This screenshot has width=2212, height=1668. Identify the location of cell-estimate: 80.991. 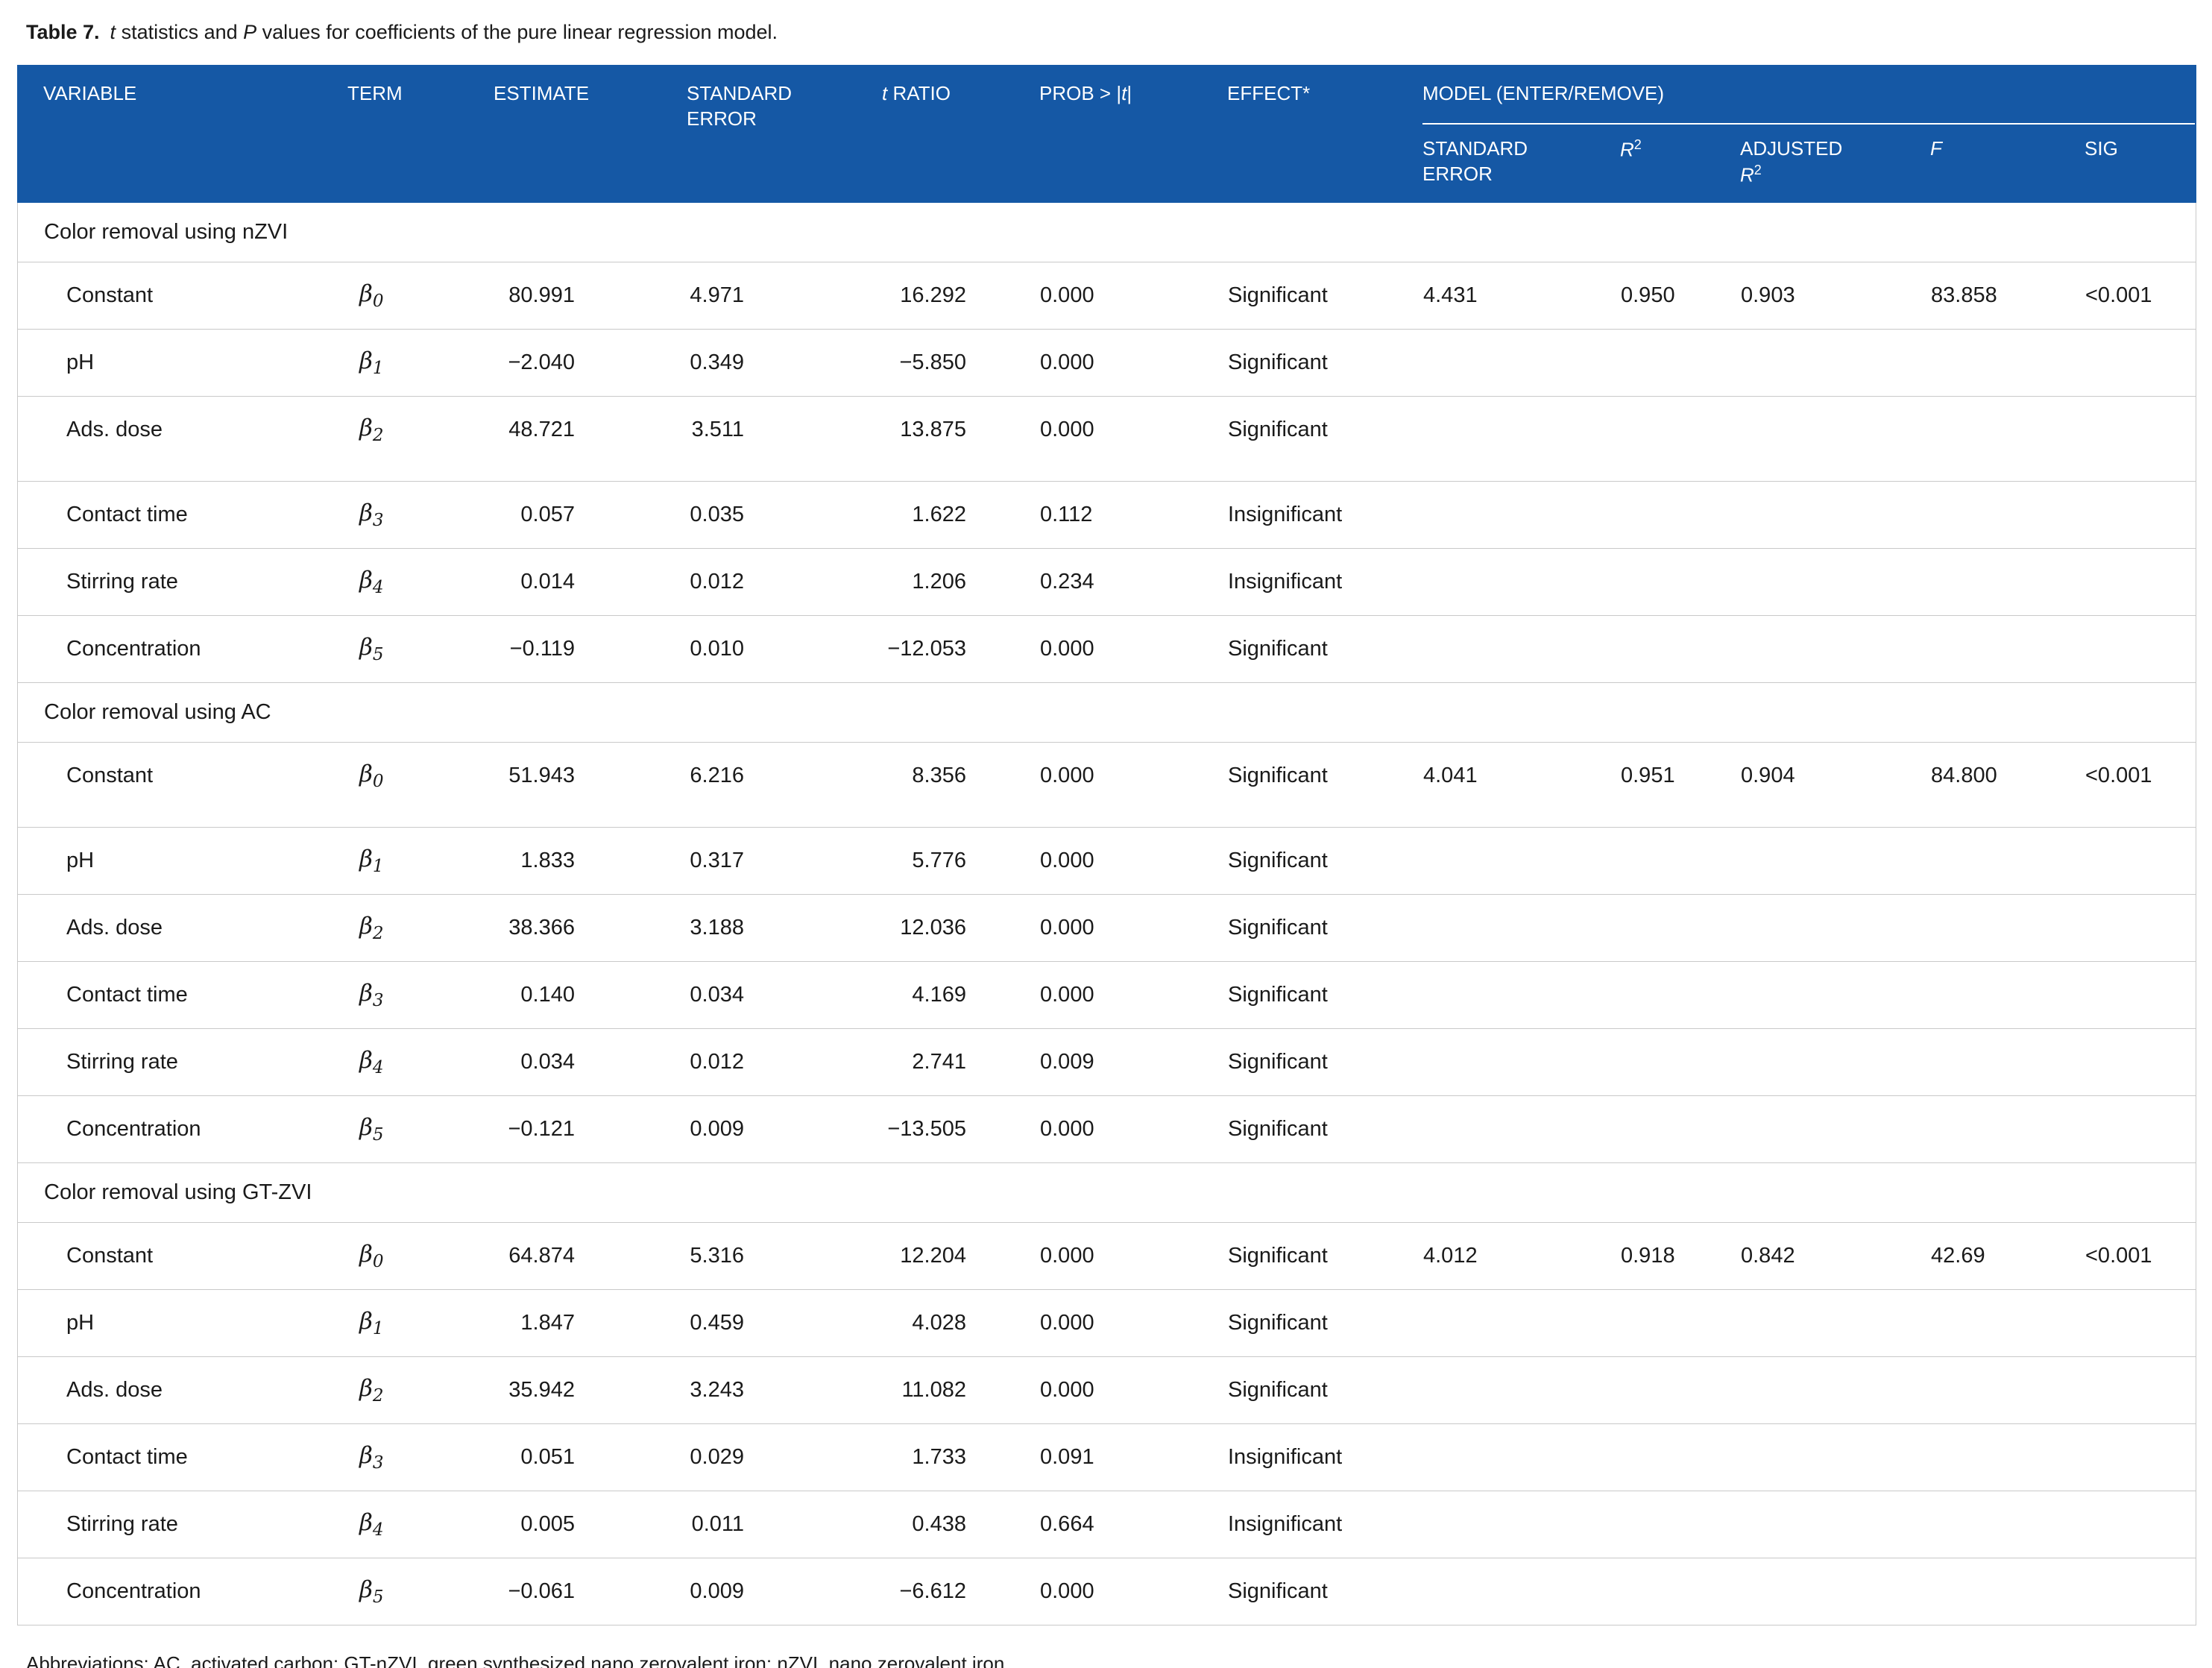
(590, 296).